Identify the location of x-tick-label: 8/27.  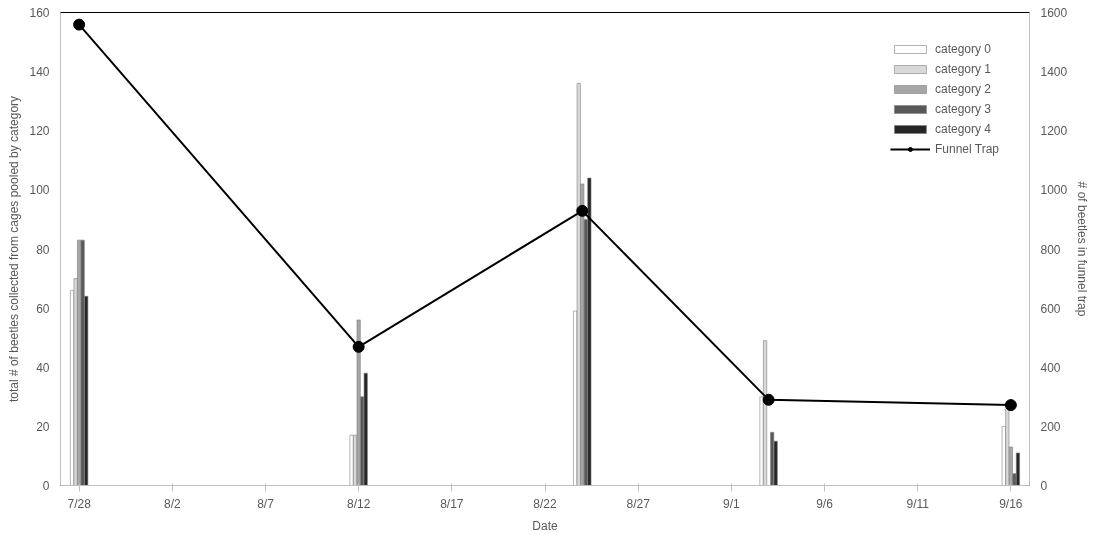
(638, 503).